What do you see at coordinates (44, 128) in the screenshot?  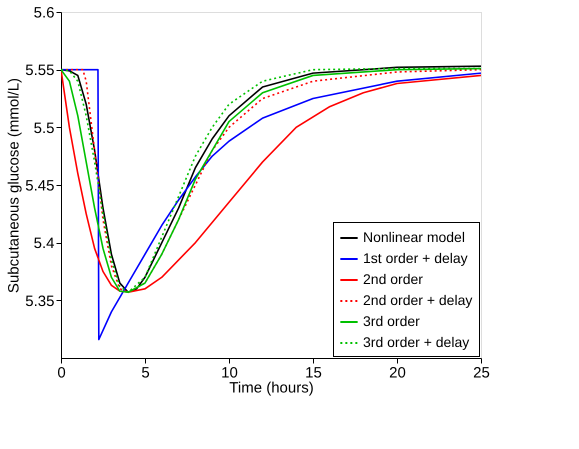 I see `y-tick-label: 5.5` at bounding box center [44, 128].